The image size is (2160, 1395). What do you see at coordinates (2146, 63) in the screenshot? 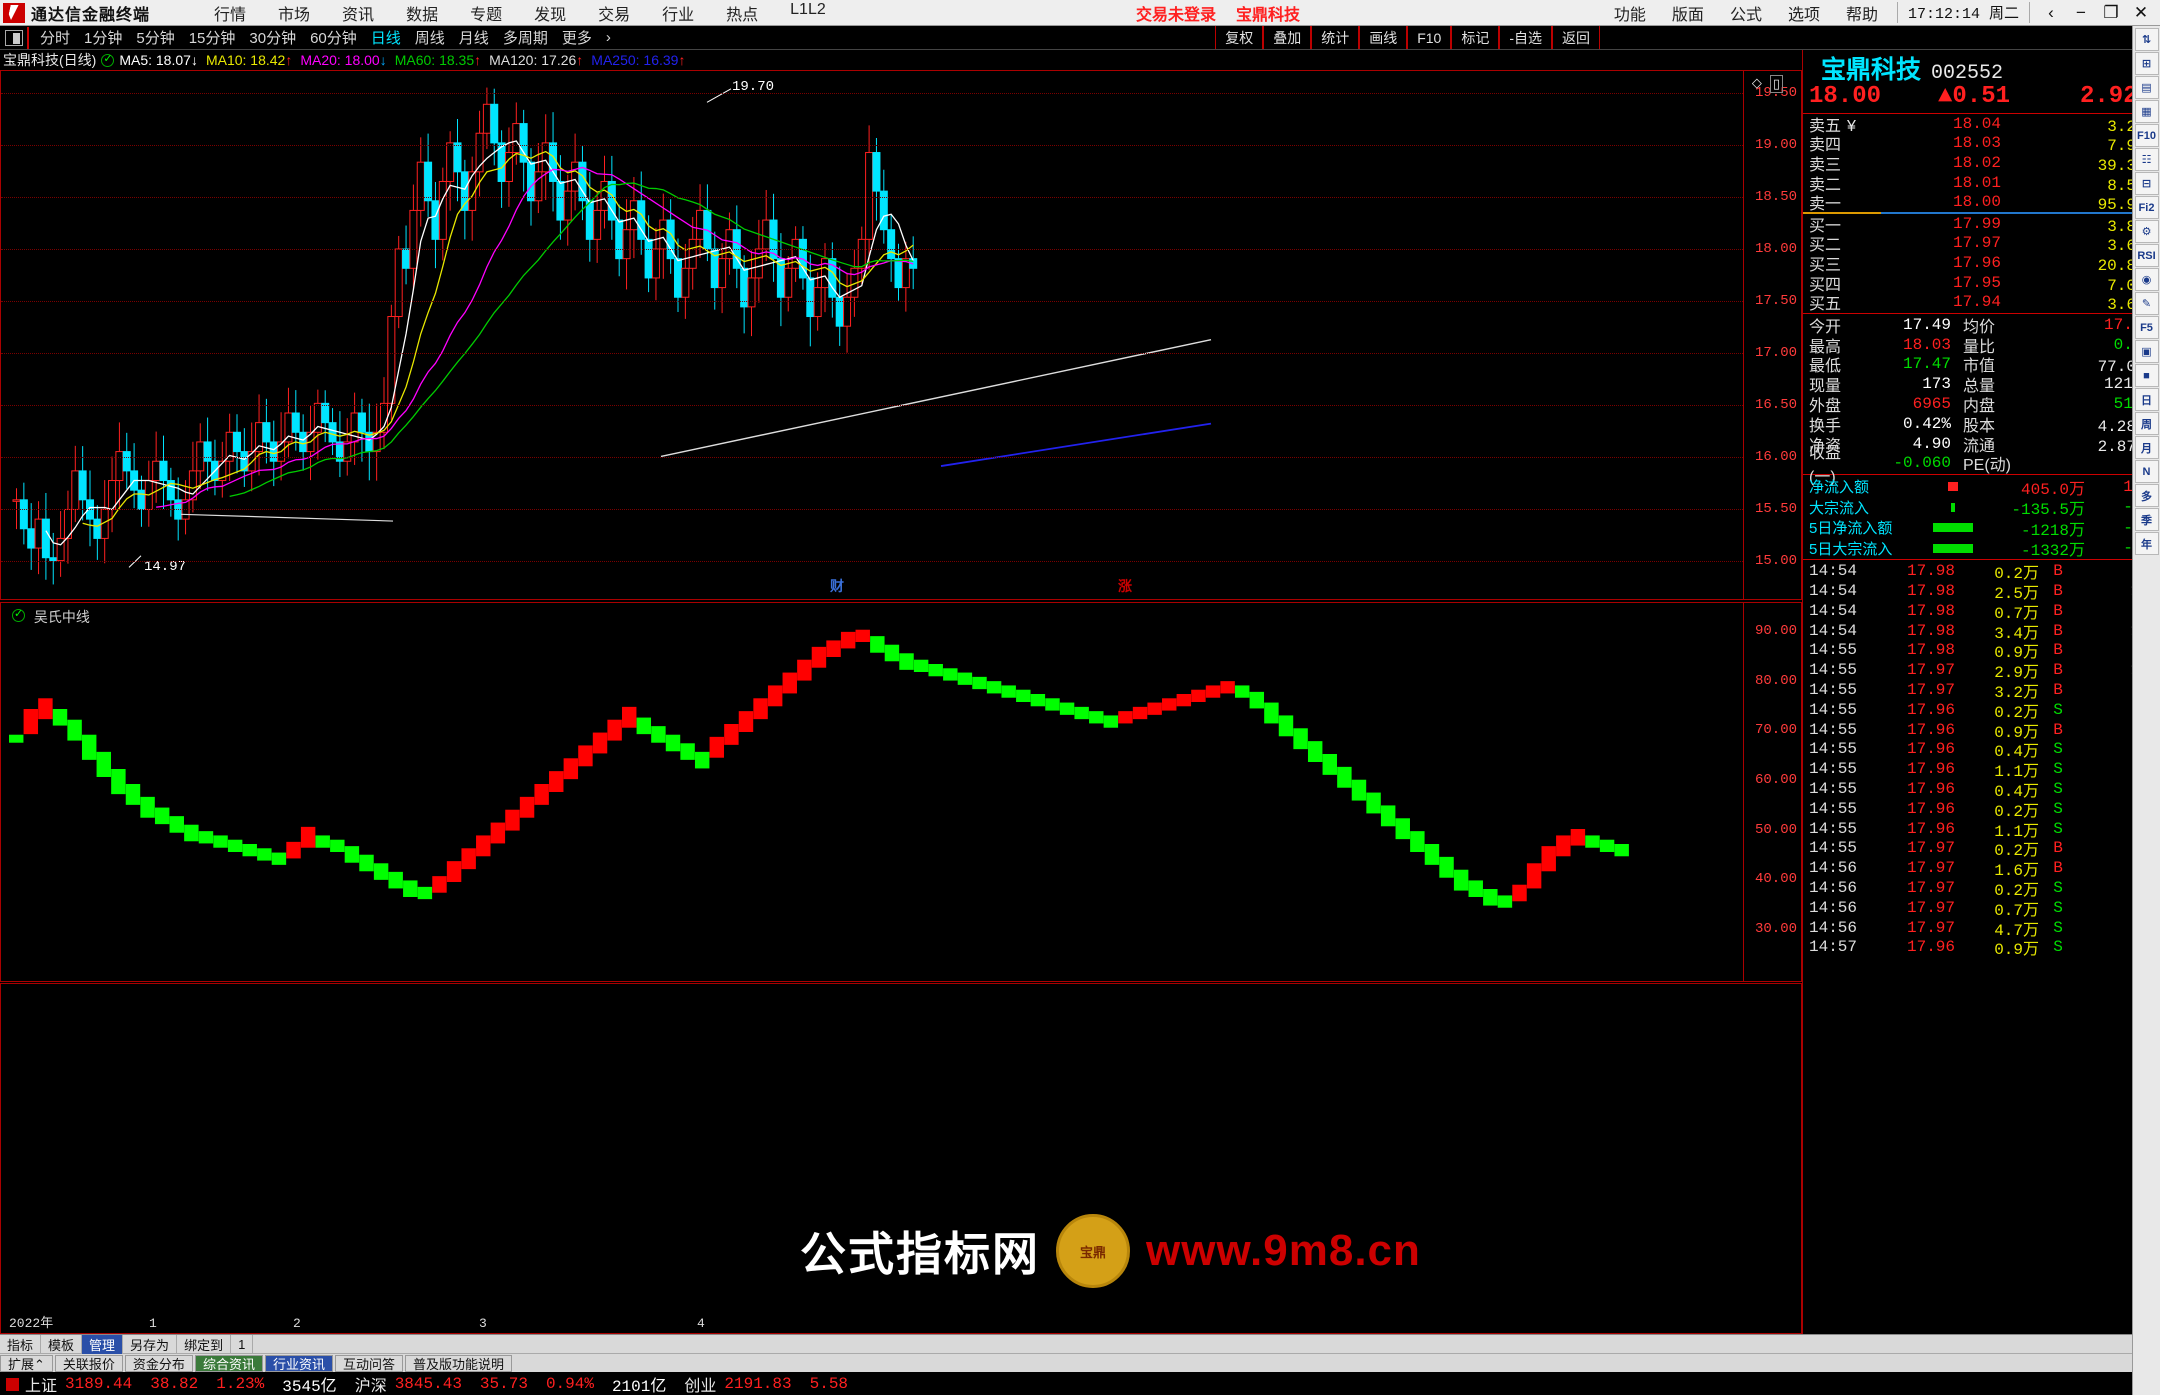
I see `rail-icon-1: ⊞` at bounding box center [2146, 63].